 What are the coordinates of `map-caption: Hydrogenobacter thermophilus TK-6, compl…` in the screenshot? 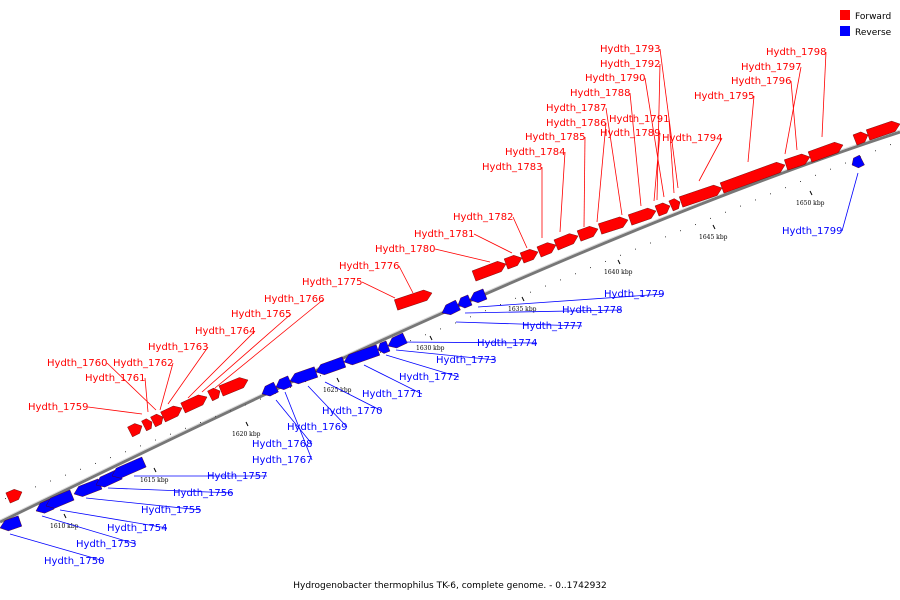 It's located at (450, 586).